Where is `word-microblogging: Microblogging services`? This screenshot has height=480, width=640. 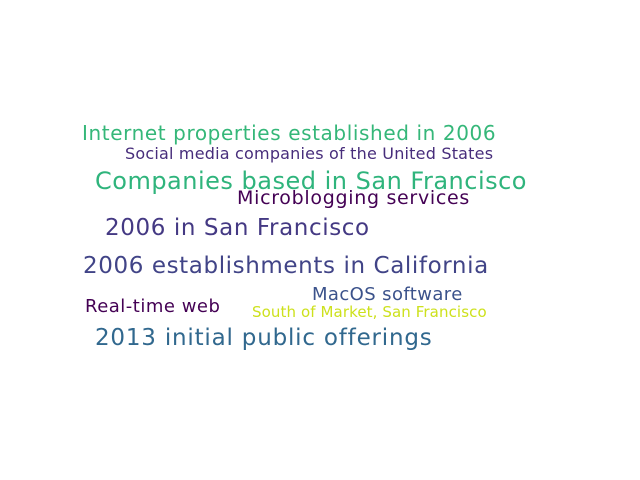
word-microblogging: Microblogging services is located at coordinates (354, 198).